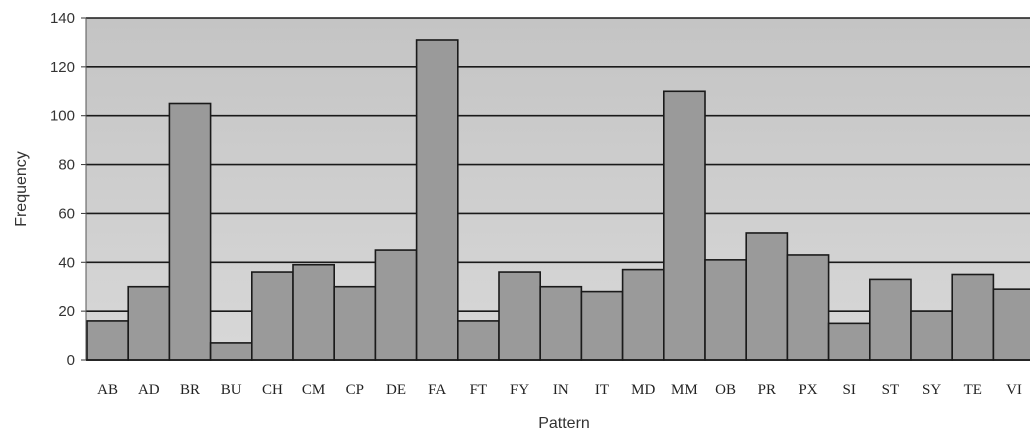  I want to click on x-tick-label: BU, so click(231, 390).